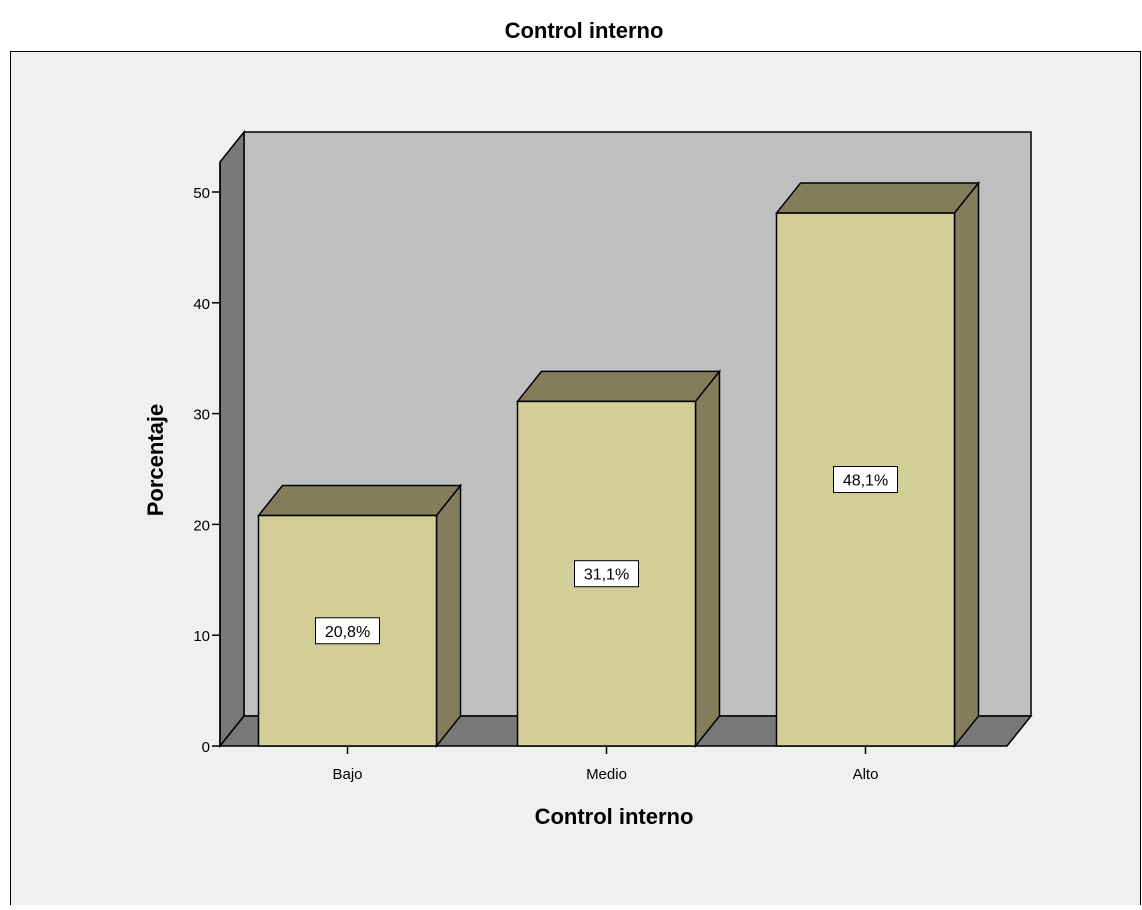 Image resolution: width=1142 pixels, height=910 pixels. What do you see at coordinates (347, 774) in the screenshot?
I see `x-tick-label: Bajo` at bounding box center [347, 774].